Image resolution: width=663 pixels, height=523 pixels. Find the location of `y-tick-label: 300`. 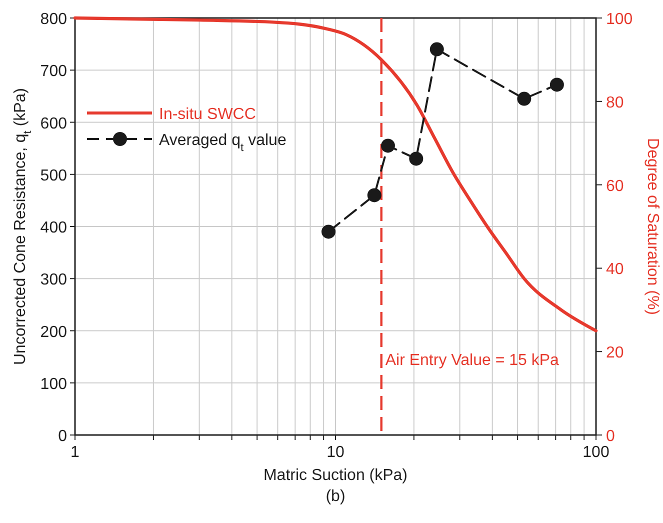

y-tick-label: 300 is located at coordinates (54, 280).